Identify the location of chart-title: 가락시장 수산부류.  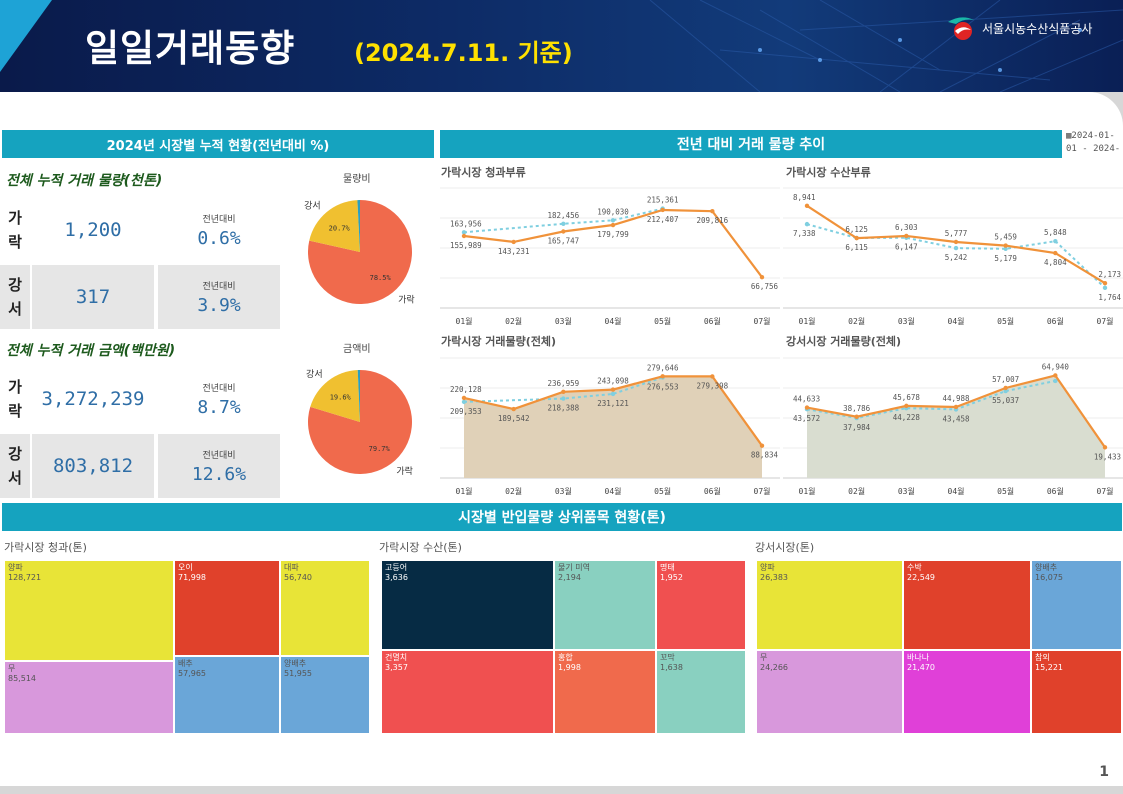
(828, 172).